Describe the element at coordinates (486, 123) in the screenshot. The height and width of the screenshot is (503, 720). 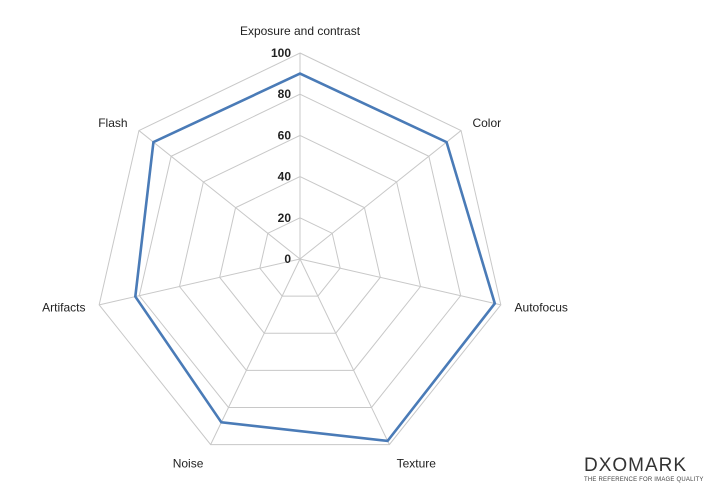
I see `category-label-2: Color` at that location.